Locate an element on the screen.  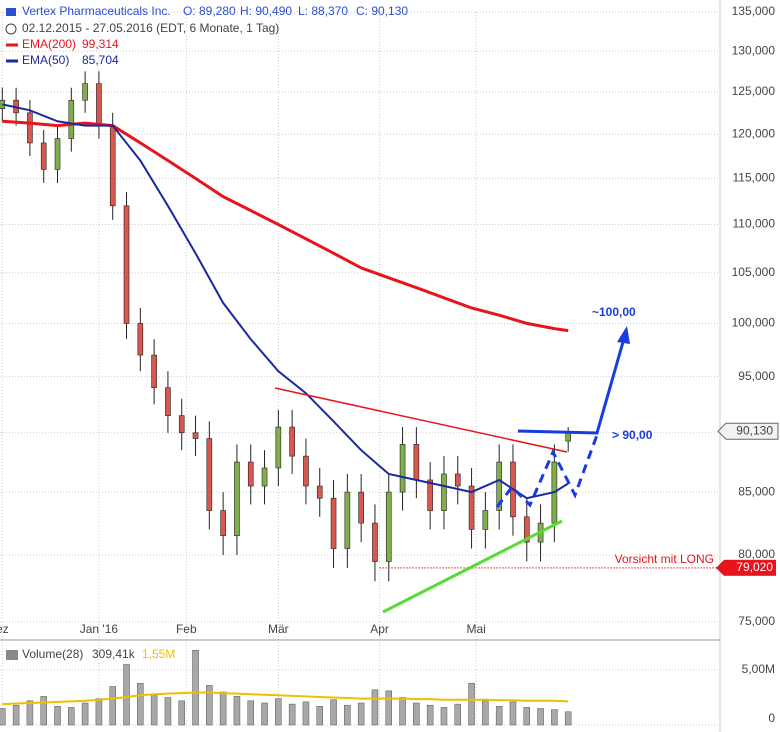
volume-average-label: 1,55M is located at coordinates (158, 654).